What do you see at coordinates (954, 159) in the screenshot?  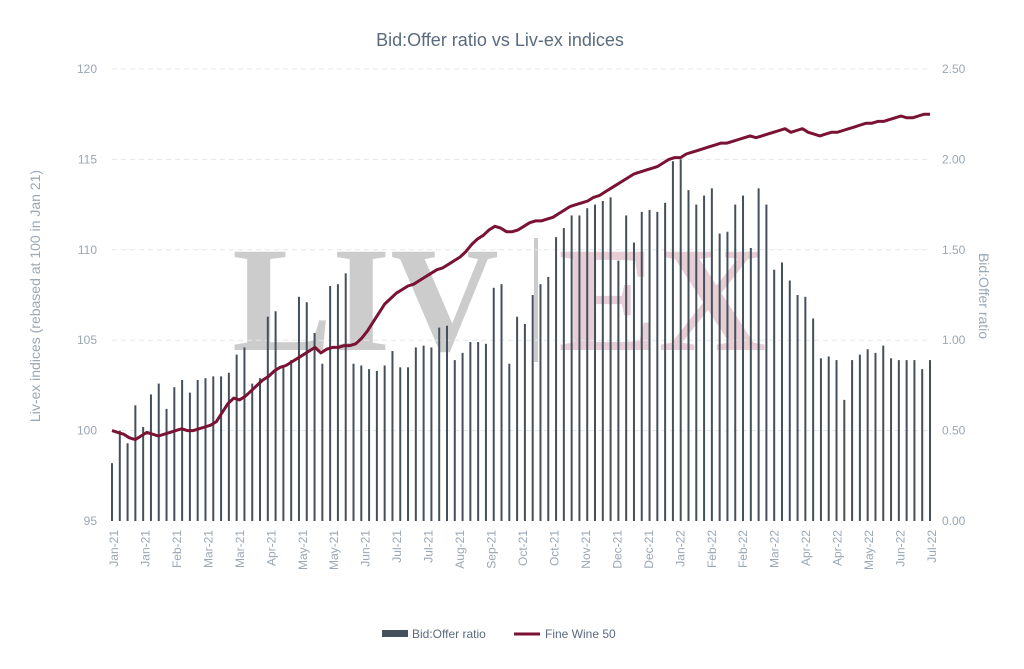 I see `right-tick-label: 2.00` at bounding box center [954, 159].